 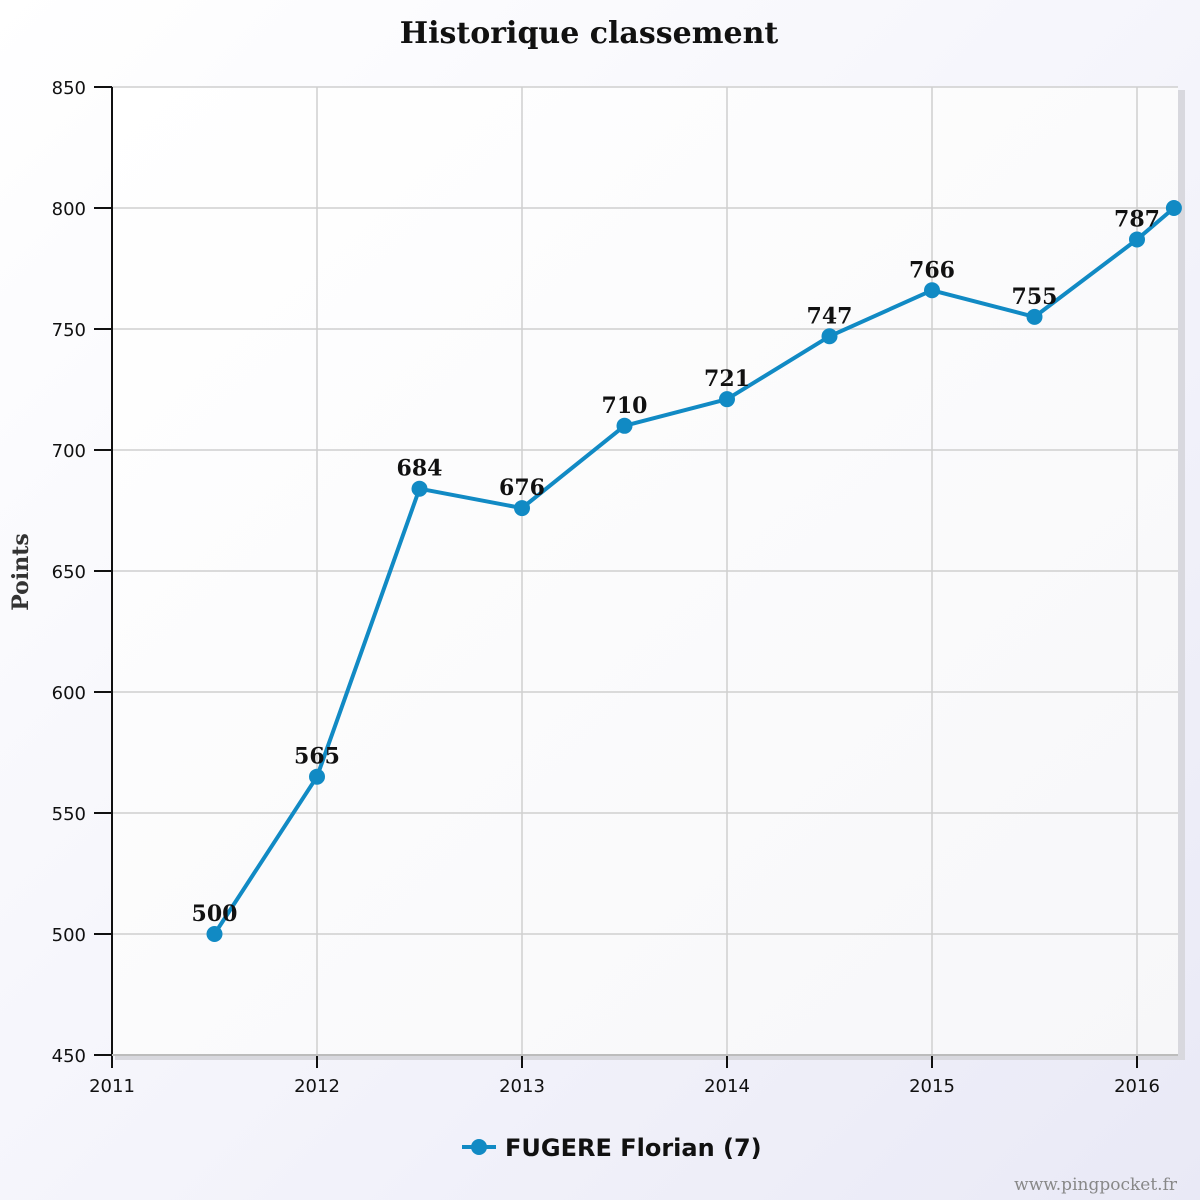 What do you see at coordinates (1137, 219) in the screenshot?
I see `data-label: 787` at bounding box center [1137, 219].